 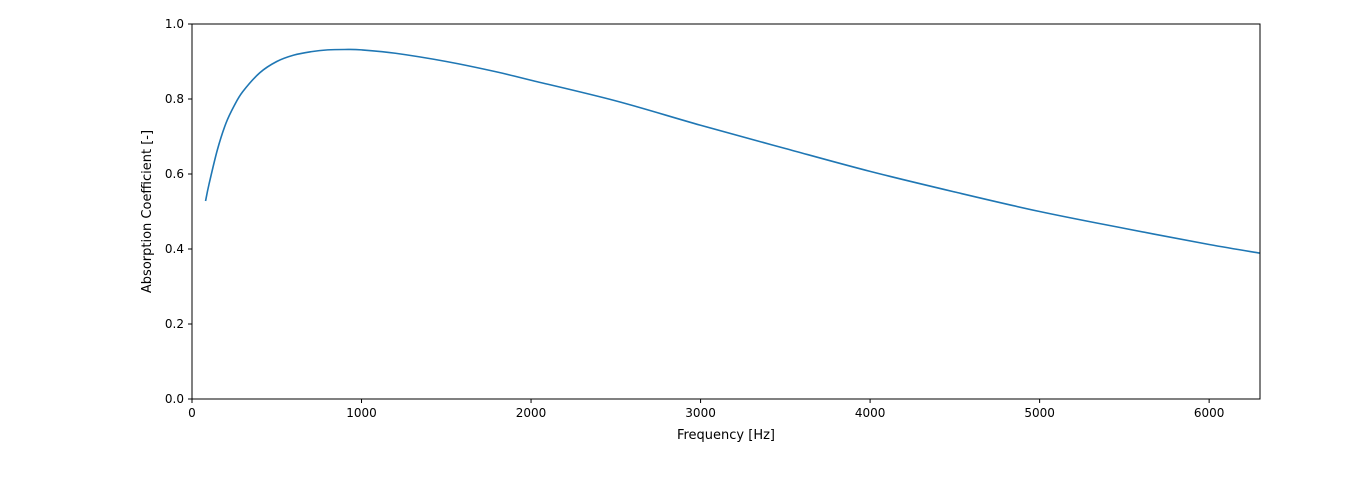 What do you see at coordinates (1039, 413) in the screenshot?
I see `x-tick-label: 5000` at bounding box center [1039, 413].